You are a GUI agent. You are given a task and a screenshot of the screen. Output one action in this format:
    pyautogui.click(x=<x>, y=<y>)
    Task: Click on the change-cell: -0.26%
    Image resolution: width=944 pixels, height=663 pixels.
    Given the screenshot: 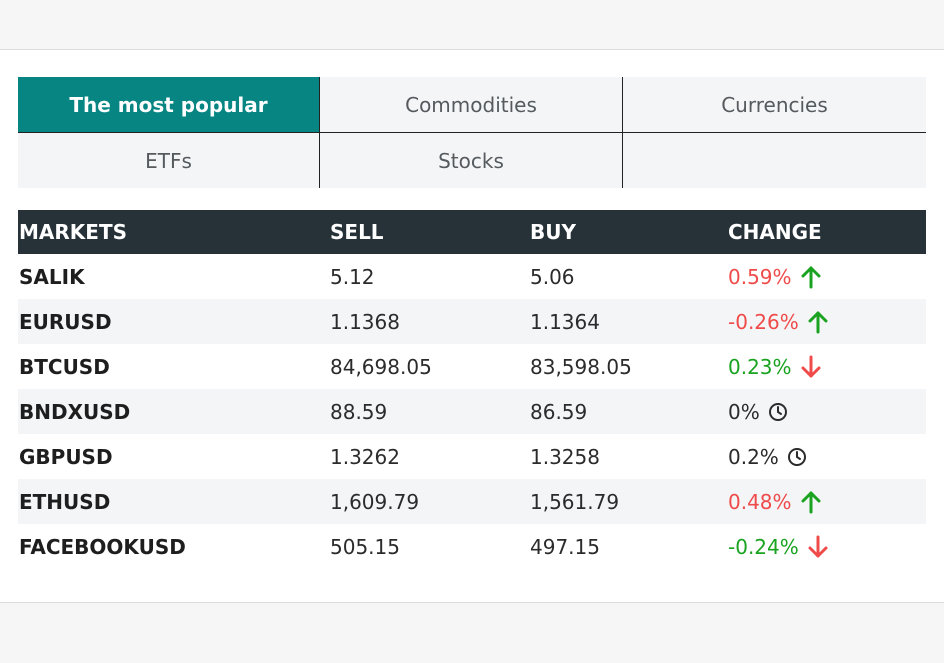 What is the action you would take?
    pyautogui.click(x=778, y=321)
    